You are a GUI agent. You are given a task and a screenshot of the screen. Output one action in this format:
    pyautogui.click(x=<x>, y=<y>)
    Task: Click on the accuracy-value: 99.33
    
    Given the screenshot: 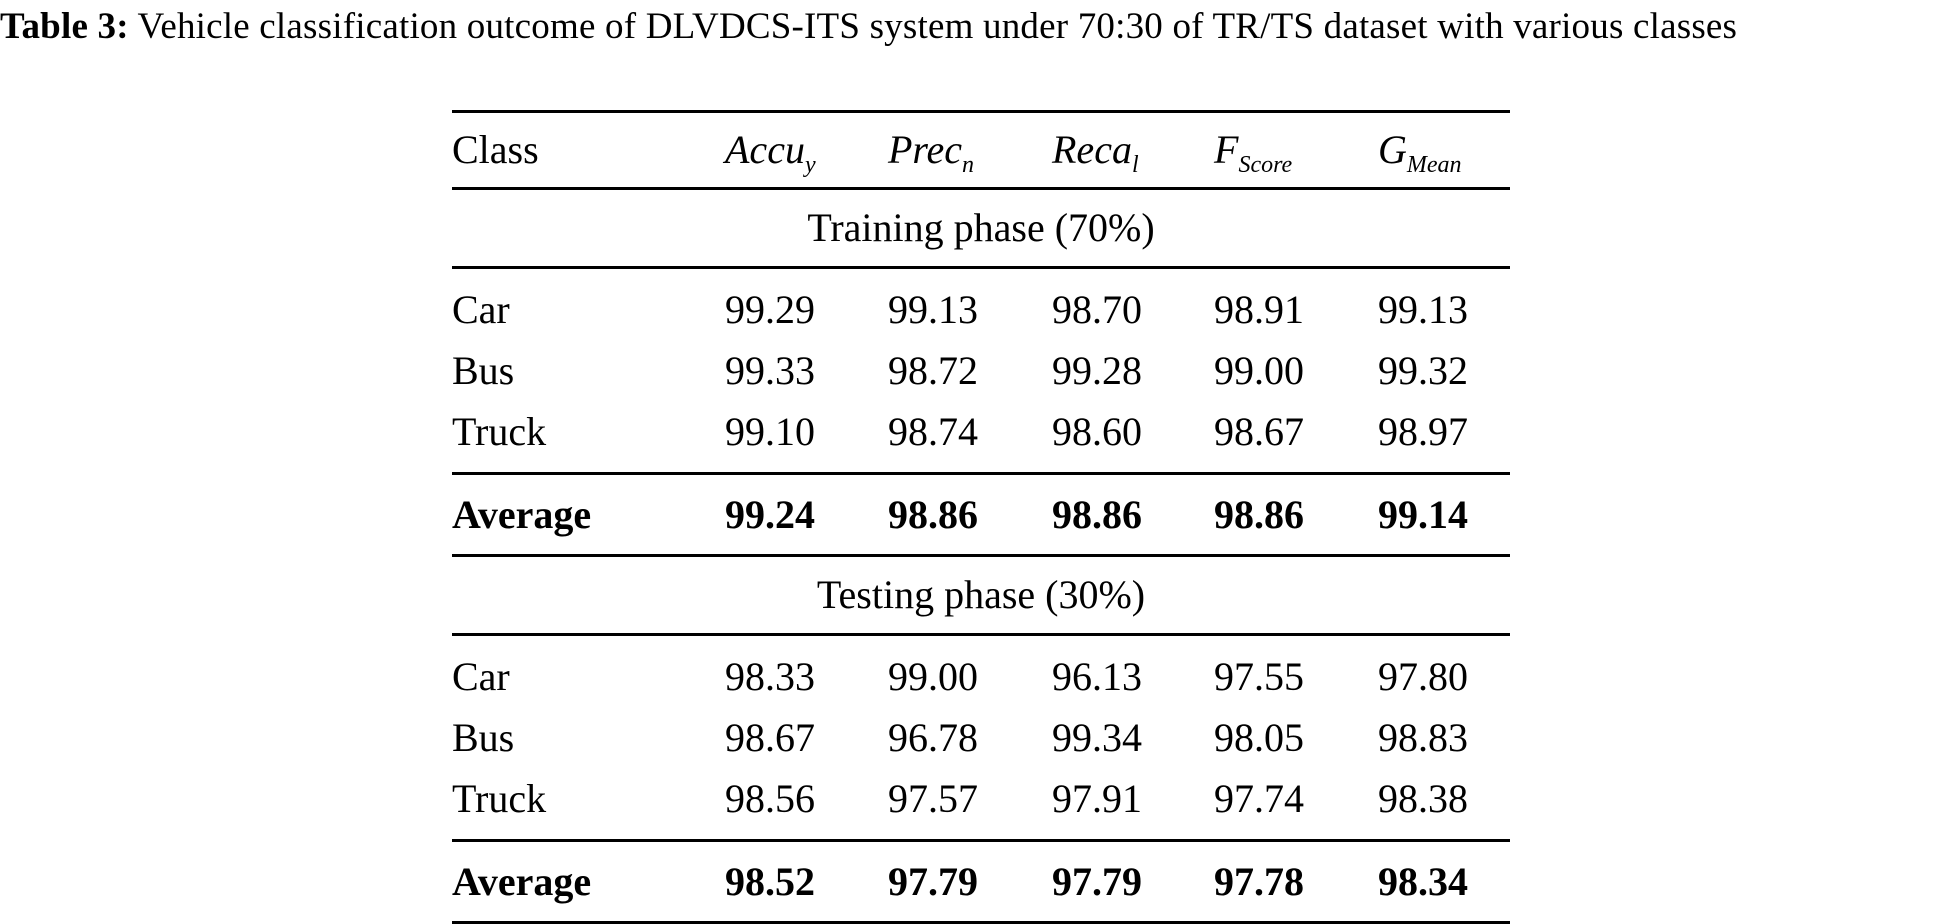 What is the action you would take?
    pyautogui.click(x=770, y=370)
    